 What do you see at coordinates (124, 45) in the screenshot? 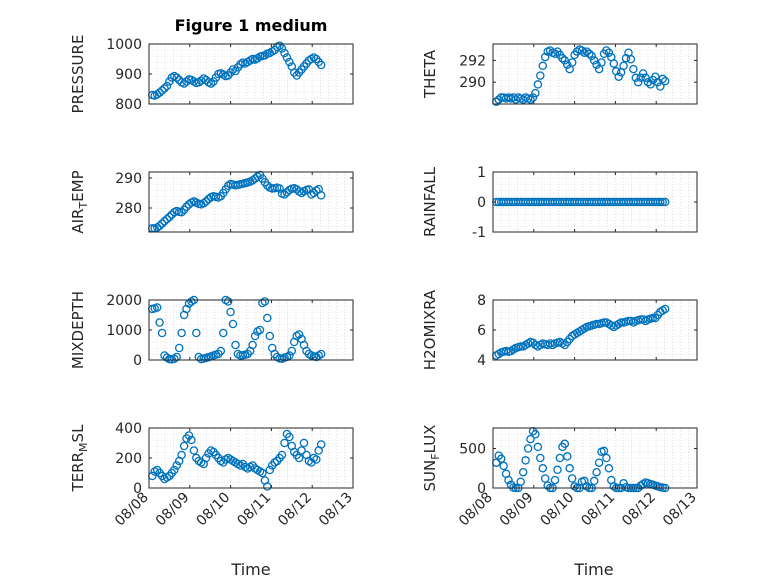
I see `y-tick-label: 1000` at bounding box center [124, 45].